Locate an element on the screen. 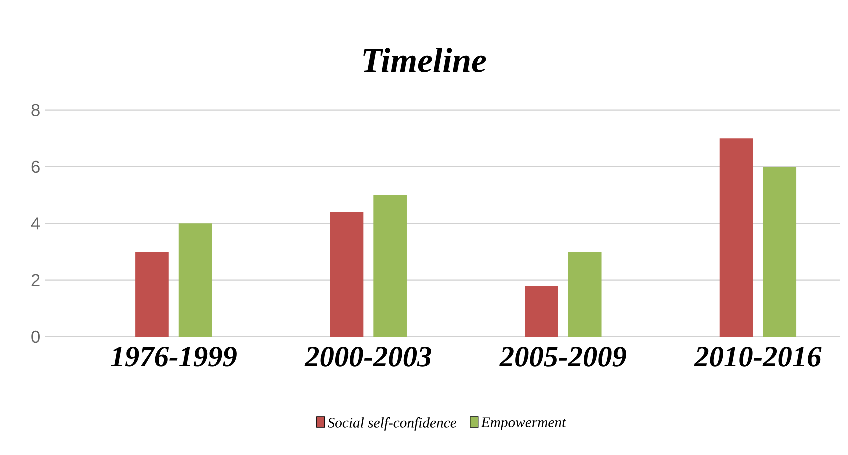 Image resolution: width=848 pixels, height=455 pixels. legend-label: Empowerment is located at coordinates (523, 424).